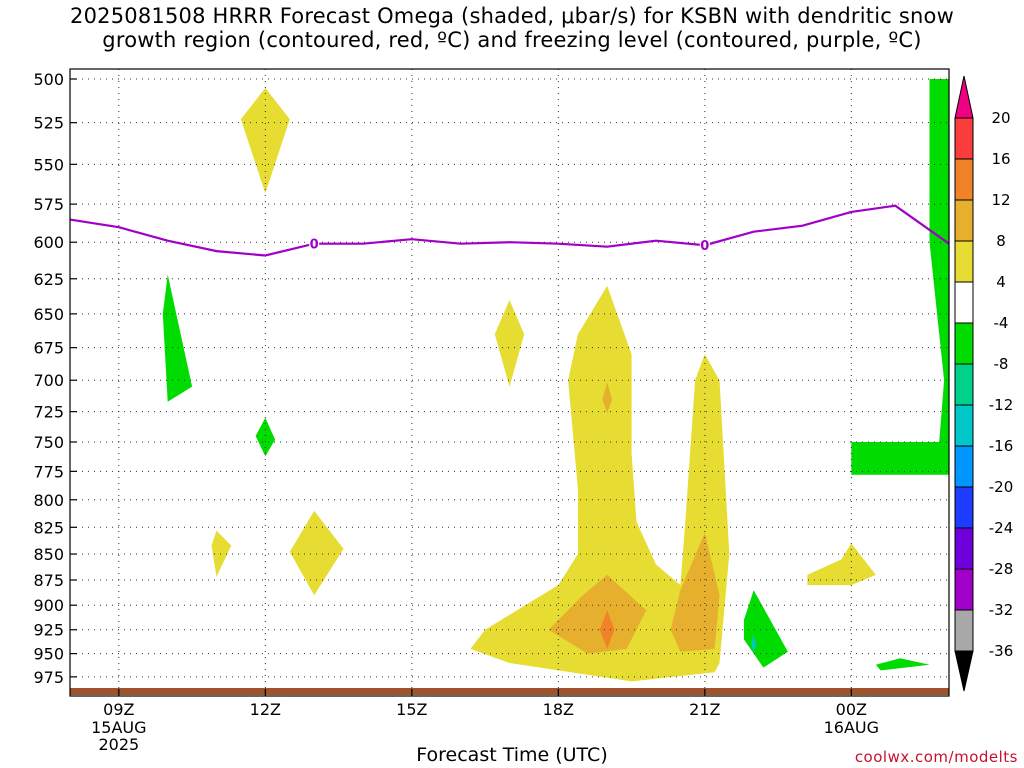  Describe the element at coordinates (48, 677) in the screenshot. I see `y-tick-label-975: 975` at that location.